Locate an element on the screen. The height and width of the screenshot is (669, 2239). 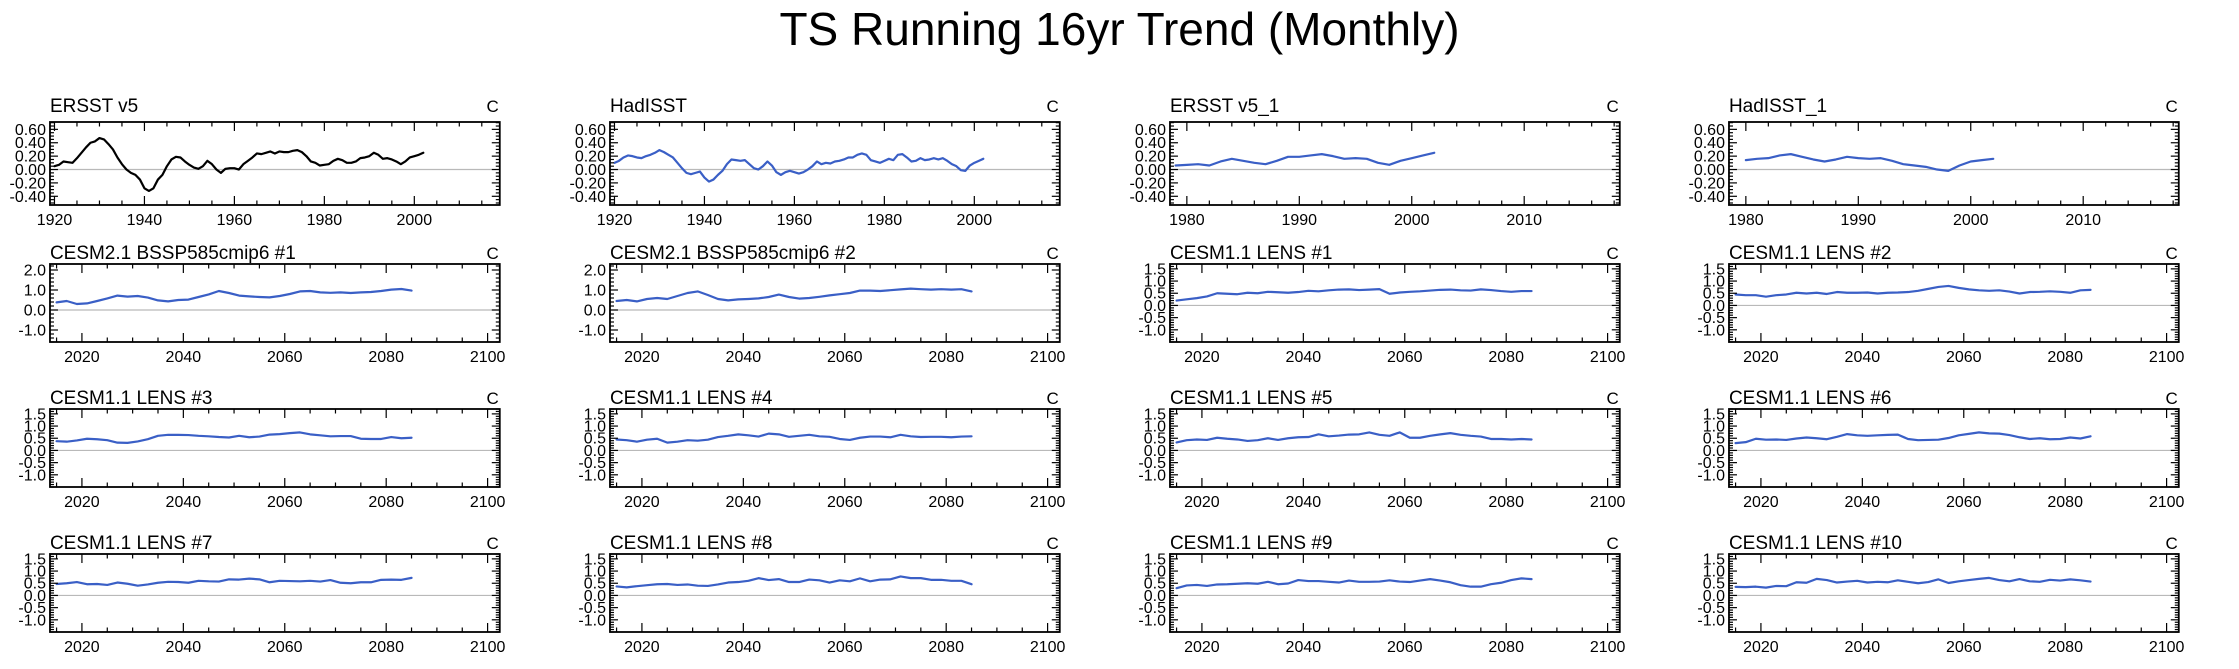
x-tick-label: 1990 is located at coordinates (1299, 220).